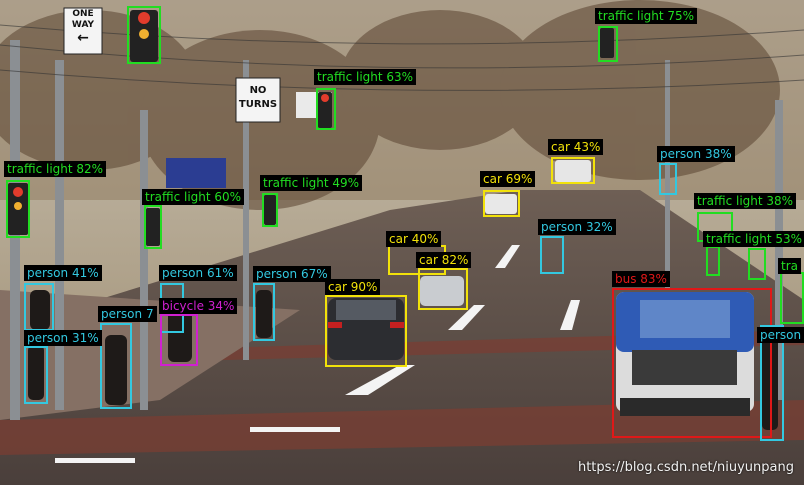  I want to click on detection-label: traffic light 38%, so click(745, 201).